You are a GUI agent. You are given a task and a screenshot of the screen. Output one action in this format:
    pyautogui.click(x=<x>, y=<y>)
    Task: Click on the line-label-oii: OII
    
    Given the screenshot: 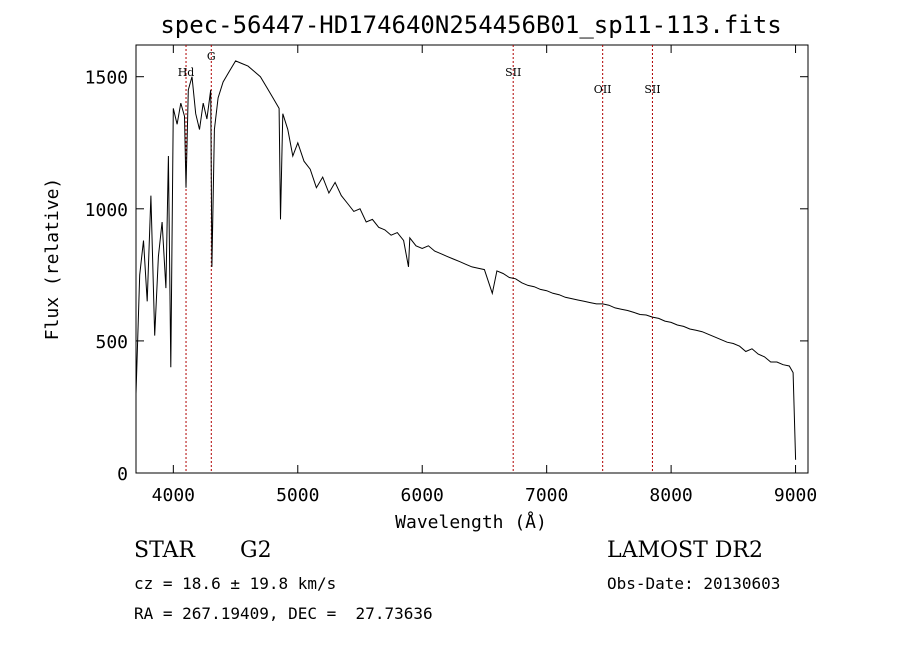 What is the action you would take?
    pyautogui.click(x=603, y=89)
    